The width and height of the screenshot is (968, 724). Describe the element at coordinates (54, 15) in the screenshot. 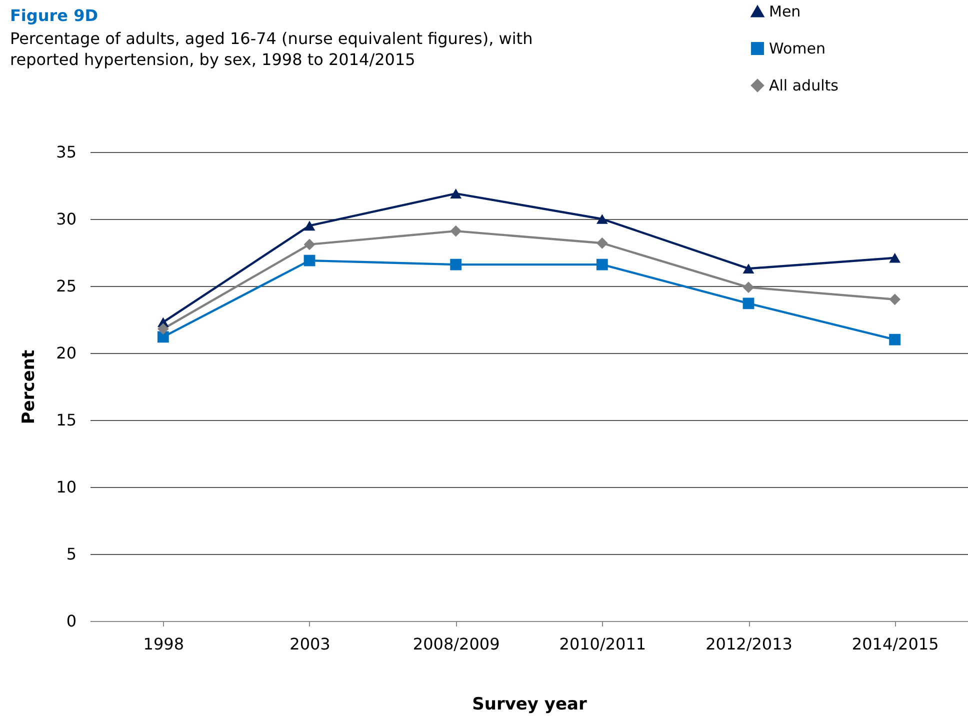

I see `chart-title: Figure 9D` at that location.